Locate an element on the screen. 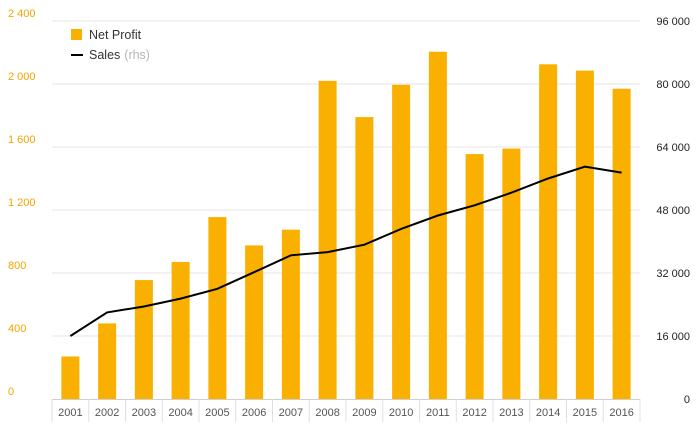  y-left-tick-label: 1 600 is located at coordinates (22, 140).